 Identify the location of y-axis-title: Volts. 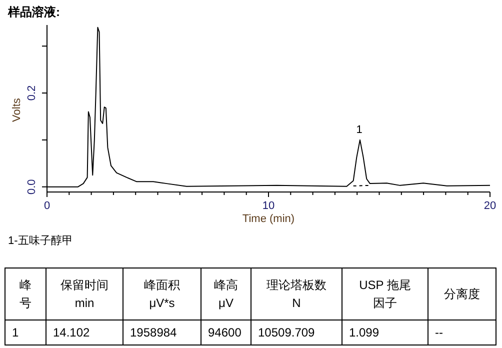
(17, 110).